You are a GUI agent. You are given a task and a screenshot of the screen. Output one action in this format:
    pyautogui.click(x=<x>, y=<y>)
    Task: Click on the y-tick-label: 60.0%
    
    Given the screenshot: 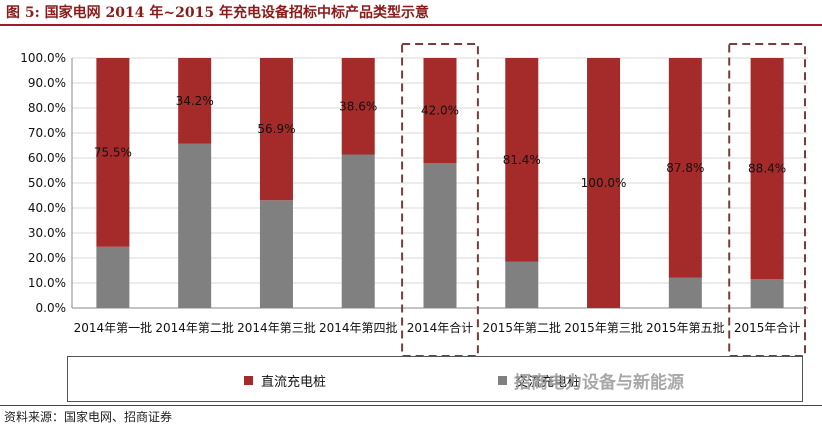 What is the action you would take?
    pyautogui.click(x=47, y=158)
    